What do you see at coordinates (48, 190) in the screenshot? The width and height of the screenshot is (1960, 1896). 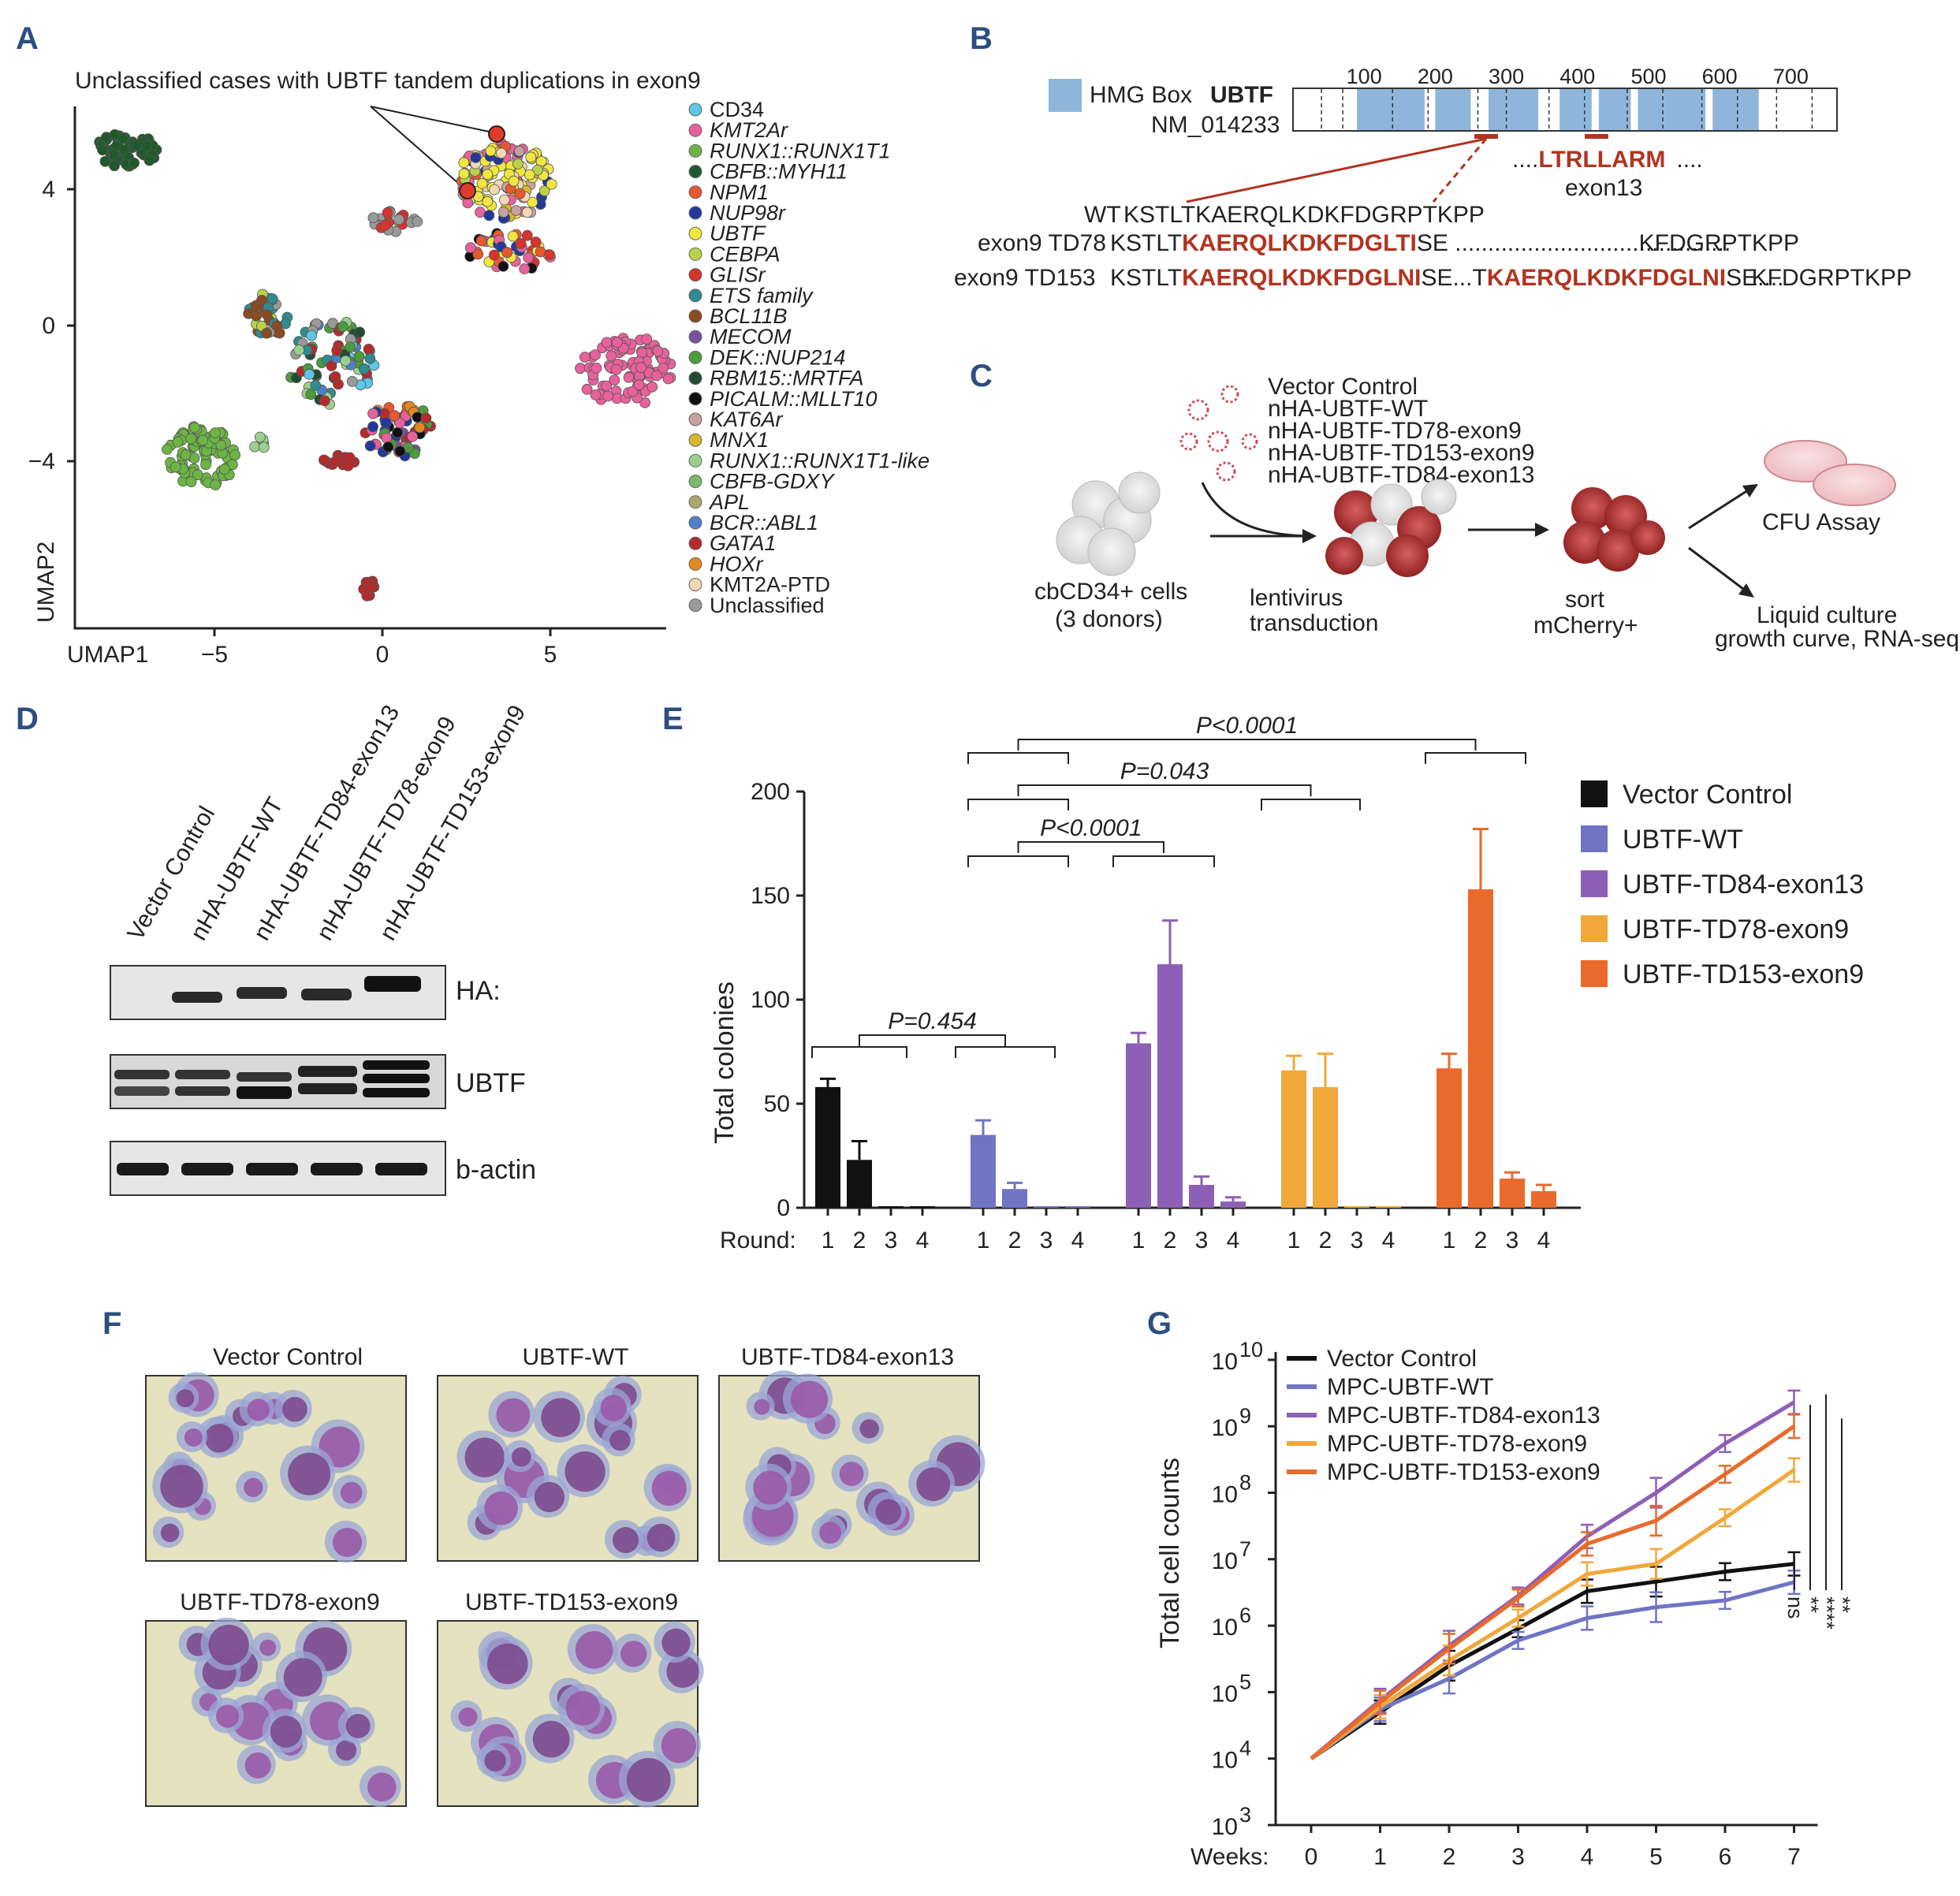 I see `umap-ytick-label: 4` at bounding box center [48, 190].